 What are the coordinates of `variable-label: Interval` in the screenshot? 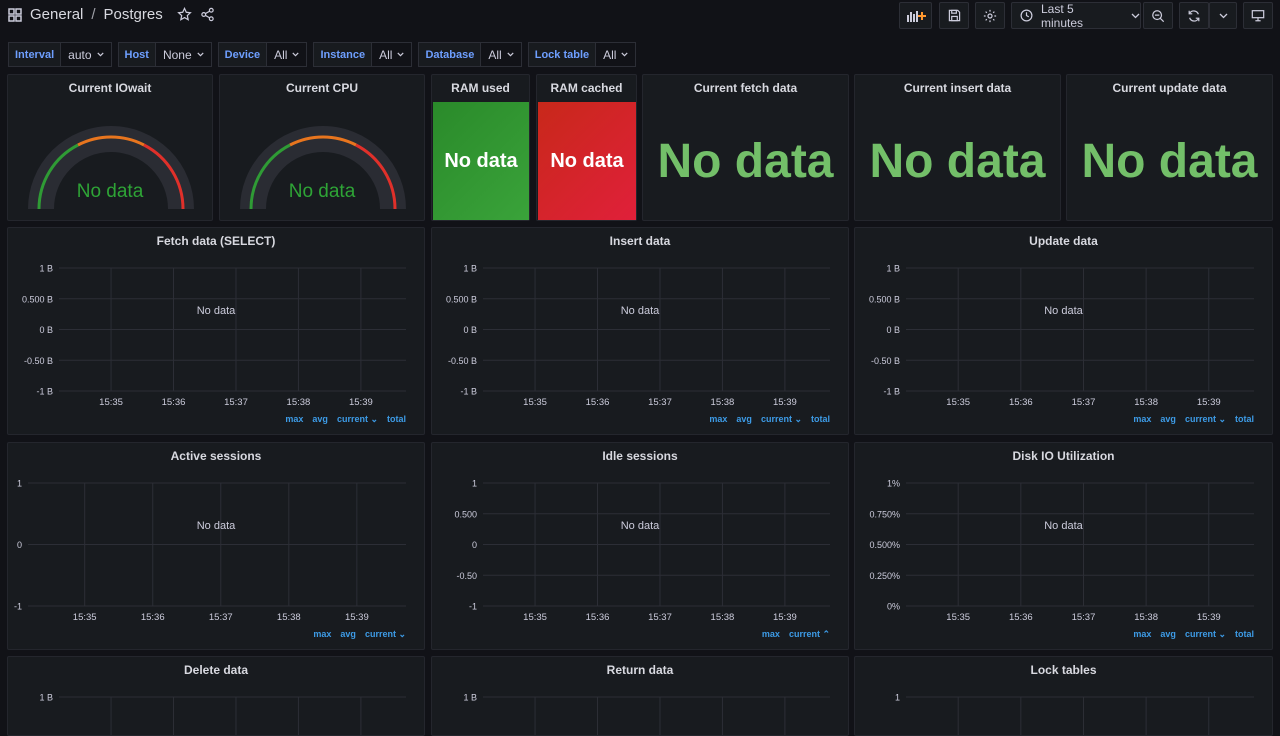 It's located at (35, 54).